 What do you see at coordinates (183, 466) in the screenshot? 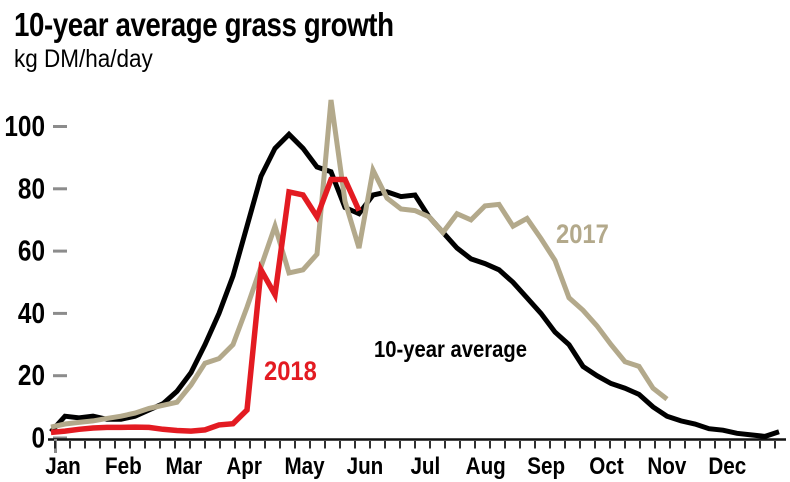
I see `x-axis-month-label: Mar` at bounding box center [183, 466].